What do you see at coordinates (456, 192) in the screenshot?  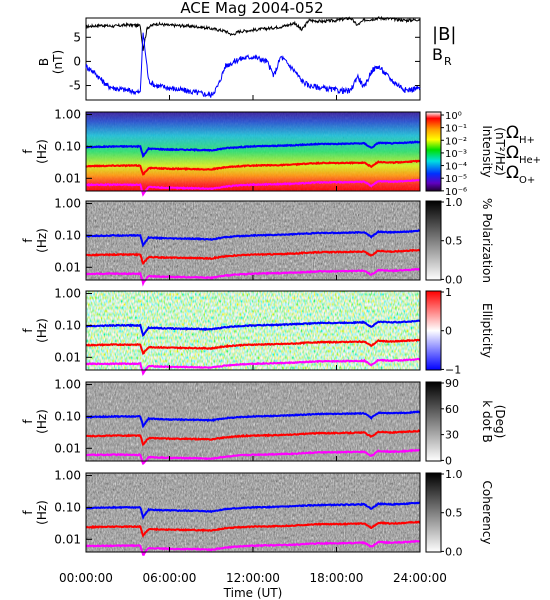 I see `intensity-cbtick-label-6: 10⁻⁶` at bounding box center [456, 192].